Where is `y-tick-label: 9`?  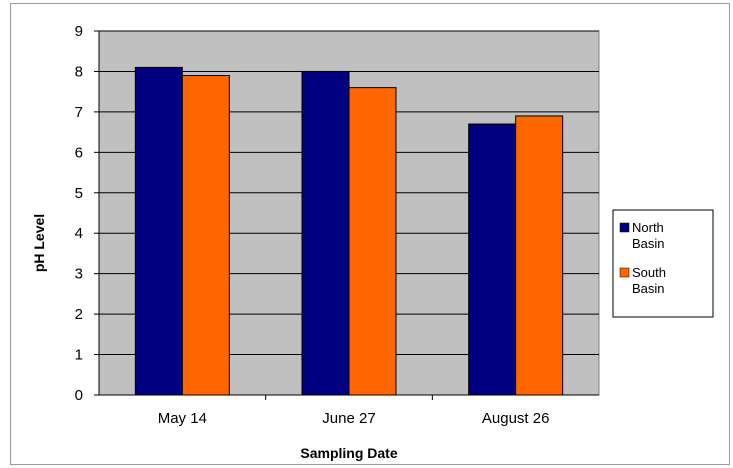
y-tick-label: 9 is located at coordinates (79, 31).